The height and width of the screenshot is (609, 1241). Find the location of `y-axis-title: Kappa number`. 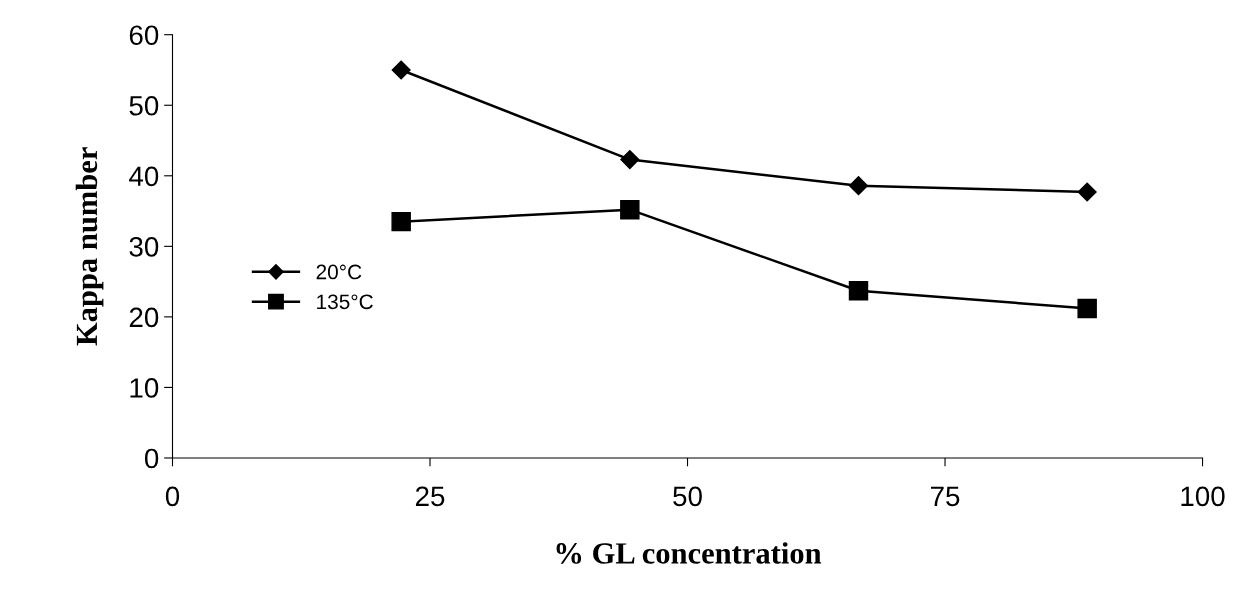

y-axis-title: Kappa number is located at coordinates (89, 246).